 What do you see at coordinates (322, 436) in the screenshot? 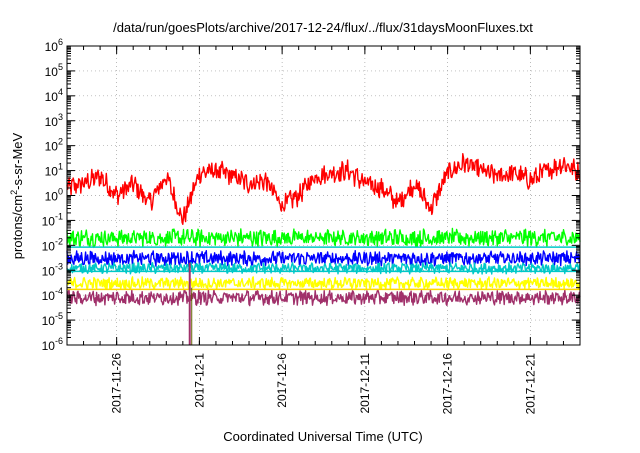
I see `x-axis-label: Coordinated Universal Time (UTC)` at bounding box center [322, 436].